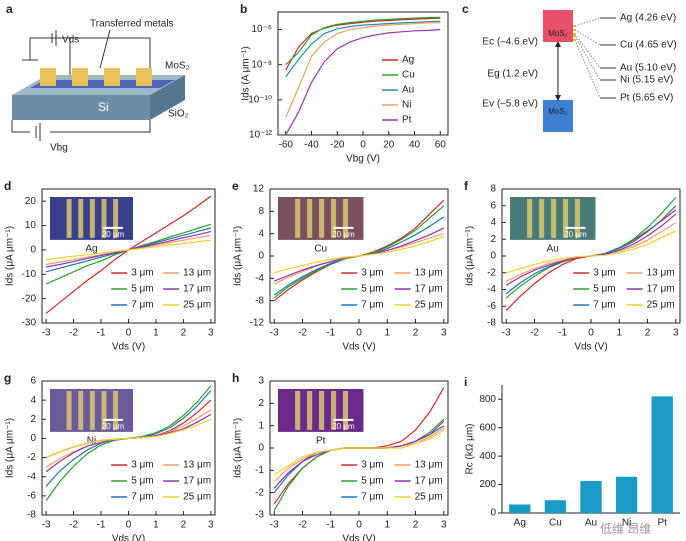 The image size is (686, 541). I want to click on x-tick-label: -2, so click(73, 525).